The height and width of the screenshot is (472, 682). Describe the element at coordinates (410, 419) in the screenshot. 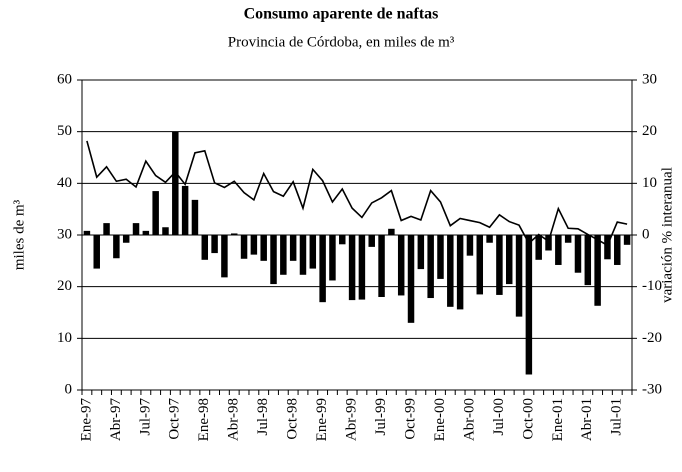

I see `x-tick-label: Oct-99` at that location.